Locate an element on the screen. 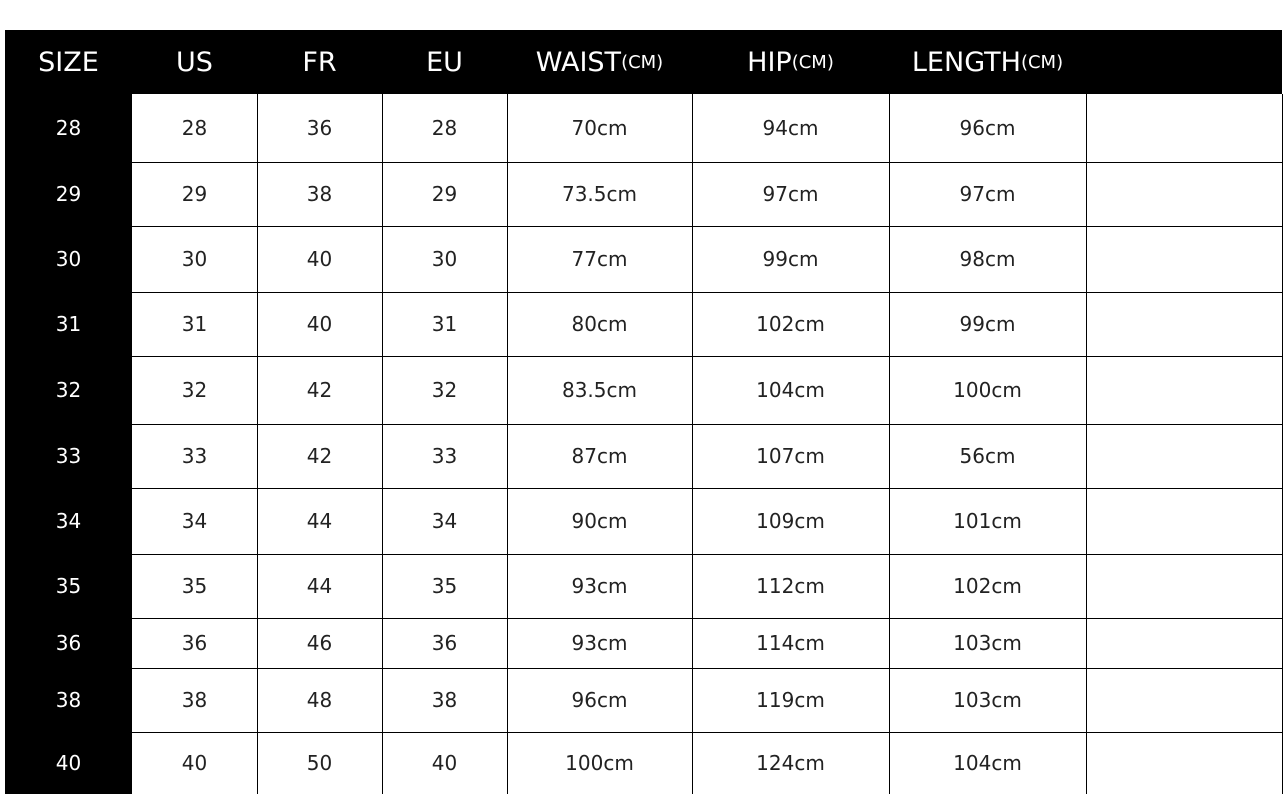  header-cell: US is located at coordinates (194, 62).